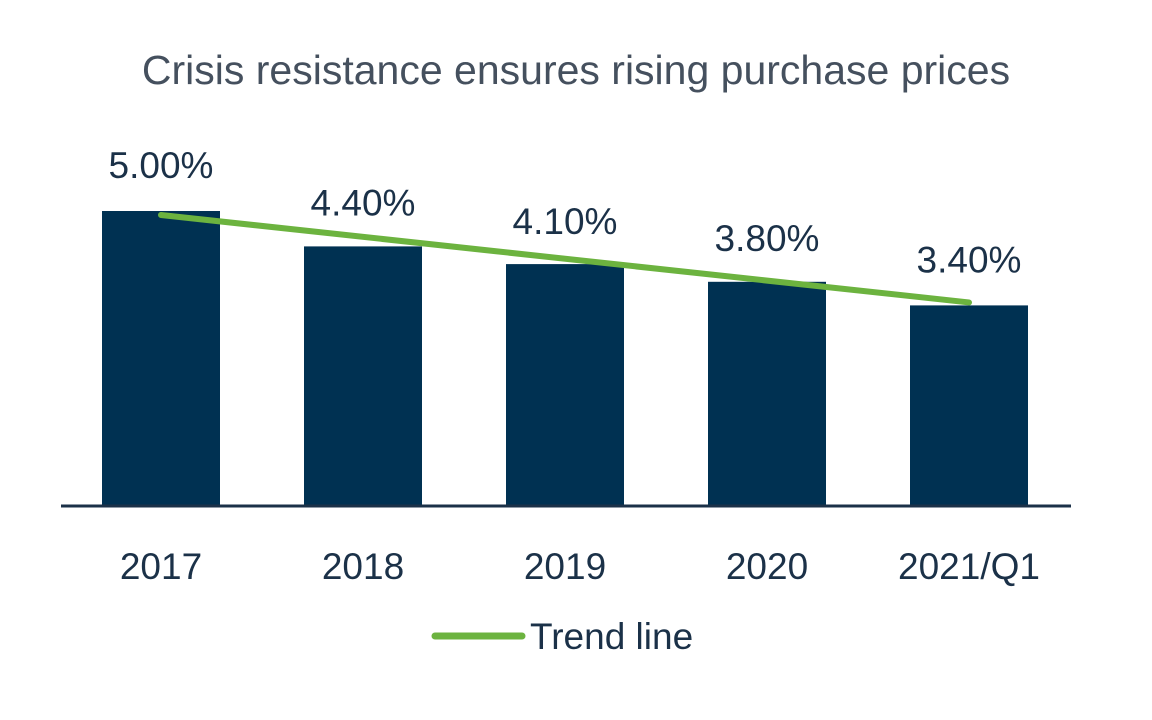  I want to click on bar-2019, so click(565, 385).